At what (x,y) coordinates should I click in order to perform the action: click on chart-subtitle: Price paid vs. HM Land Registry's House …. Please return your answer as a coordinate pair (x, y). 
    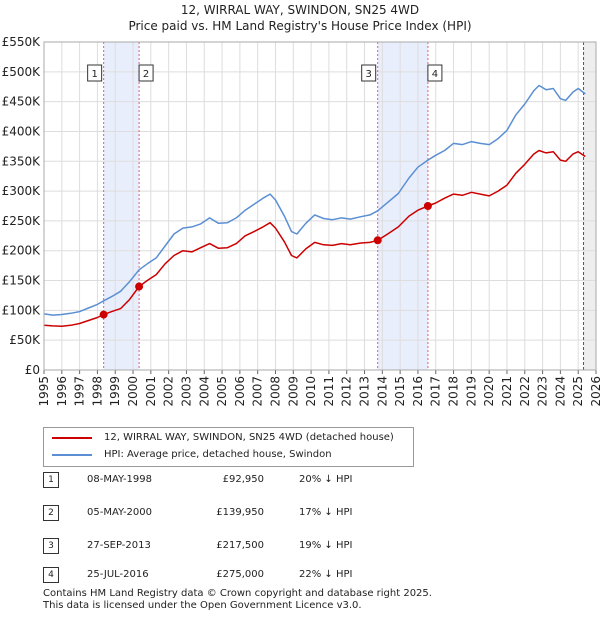
    Looking at the image, I should click on (300, 26).